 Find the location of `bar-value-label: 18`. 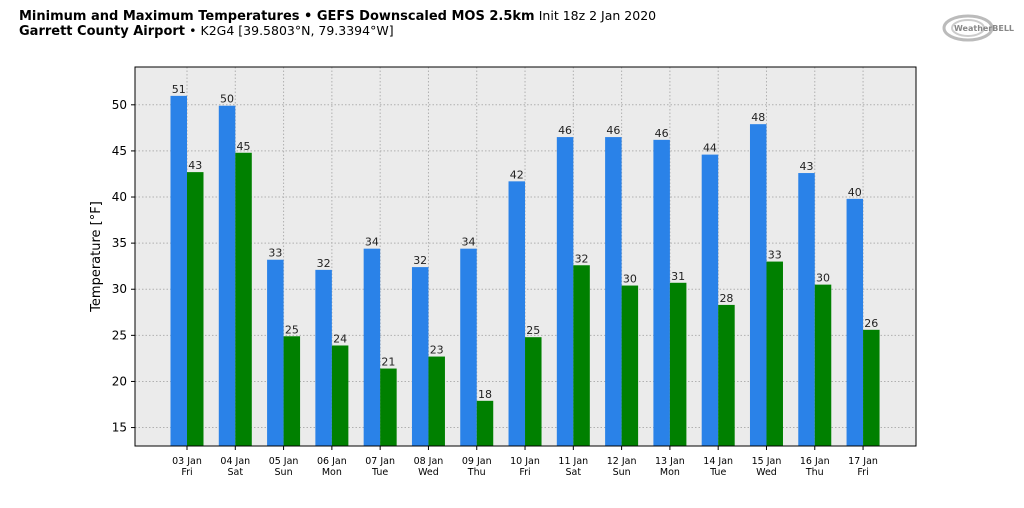

bar-value-label: 18 is located at coordinates (485, 394).